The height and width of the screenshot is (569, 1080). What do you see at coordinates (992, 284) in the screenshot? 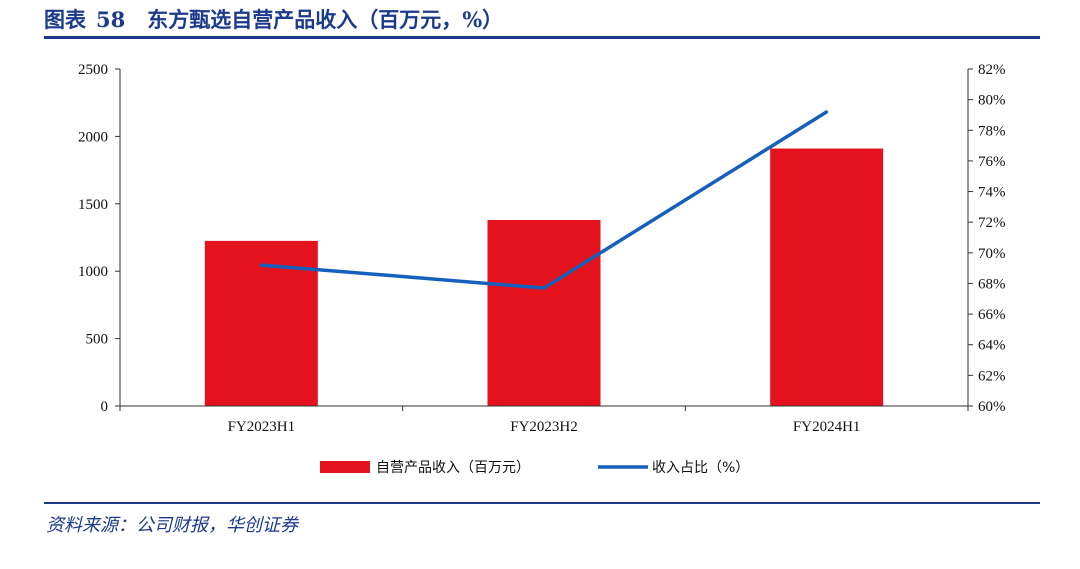
I see `y-right-tick-label: 68%` at bounding box center [992, 284].